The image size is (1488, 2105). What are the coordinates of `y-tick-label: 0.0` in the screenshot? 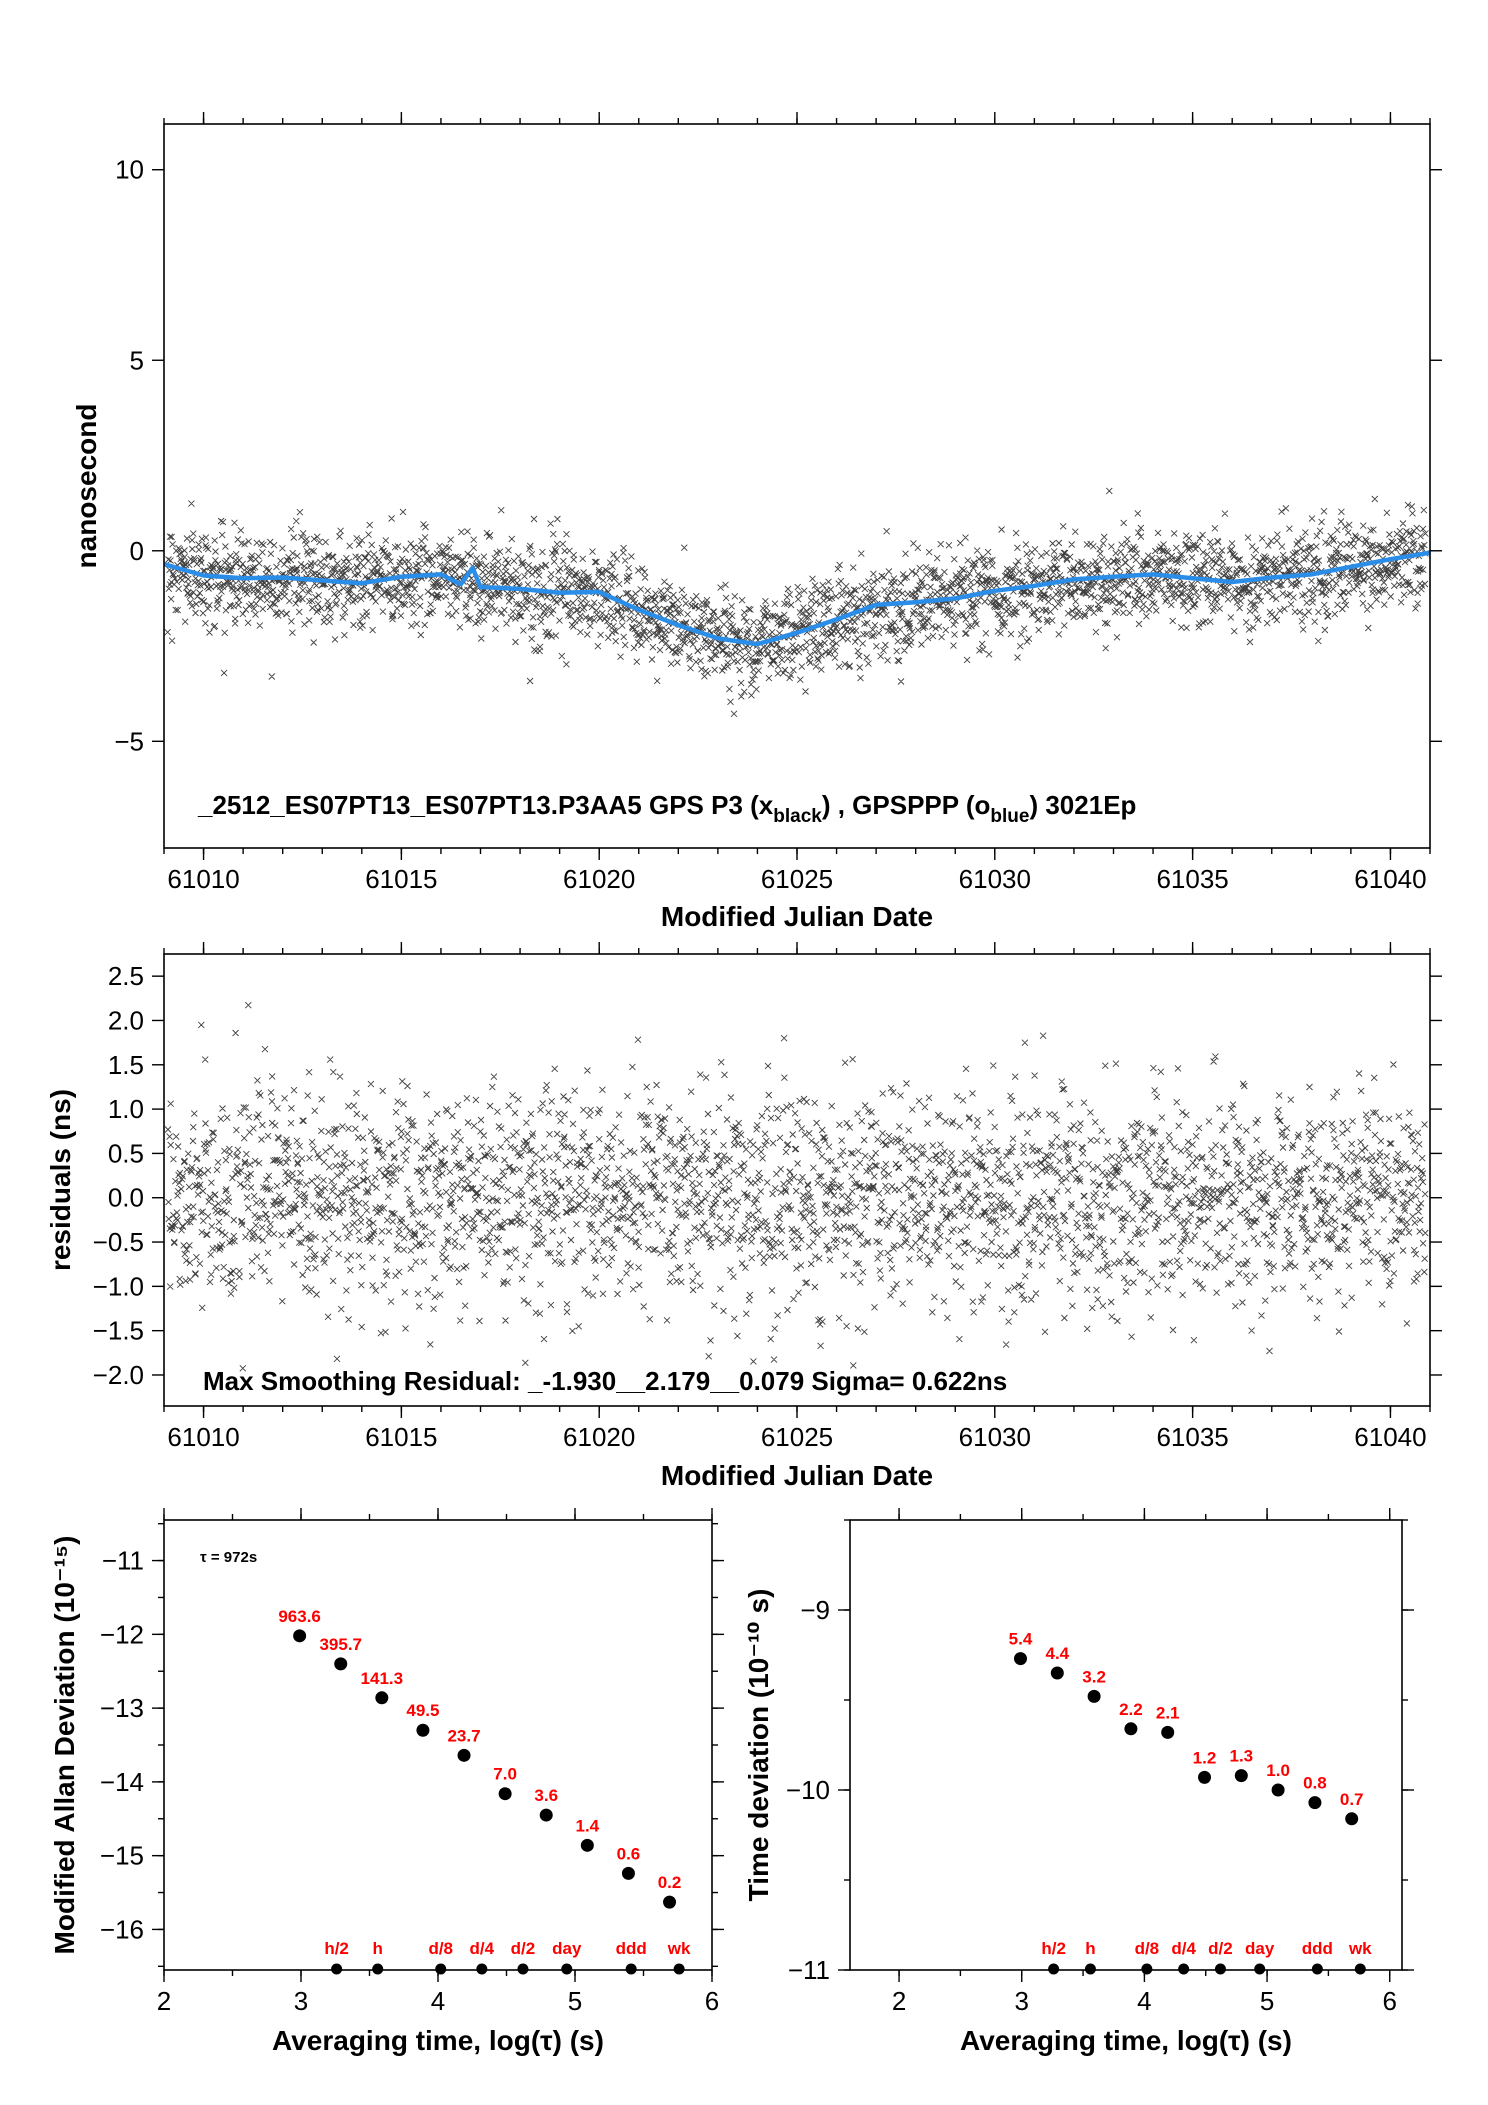 It's located at (126, 1198).